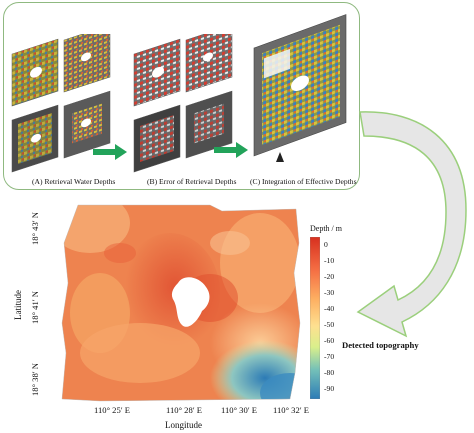  I want to click on thumb-a1, so click(35, 72).